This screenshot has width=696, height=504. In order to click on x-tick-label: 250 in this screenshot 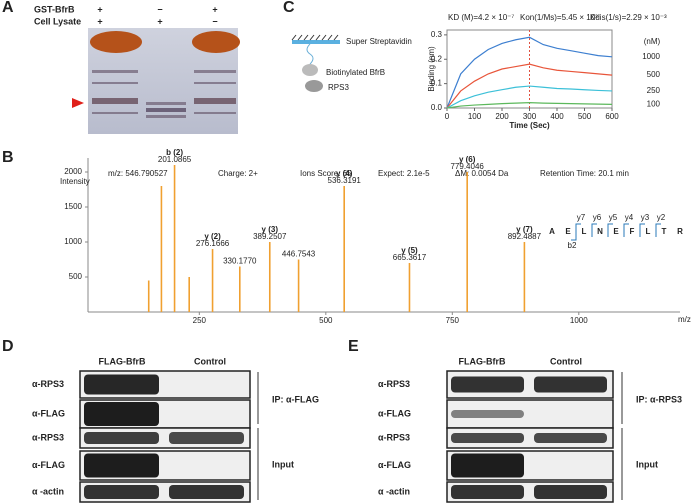, I will do `click(200, 320)`.